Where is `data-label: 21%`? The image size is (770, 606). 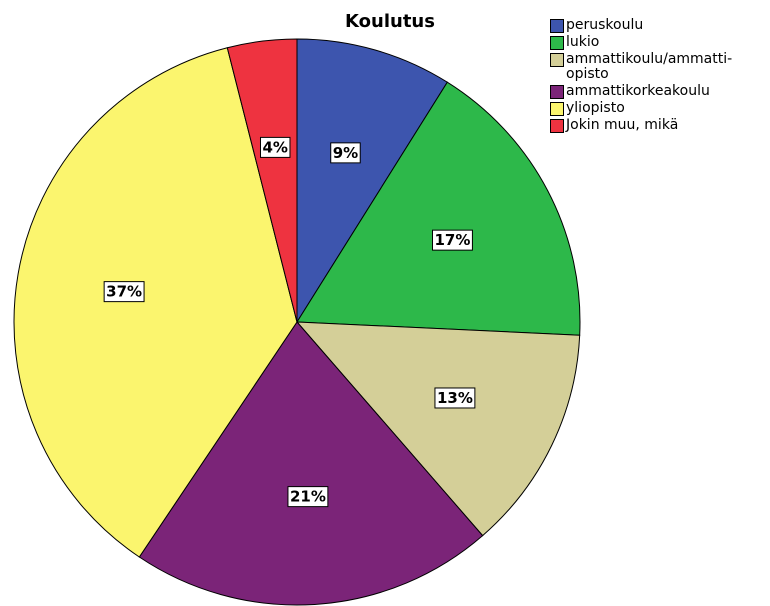
data-label: 21% is located at coordinates (308, 497).